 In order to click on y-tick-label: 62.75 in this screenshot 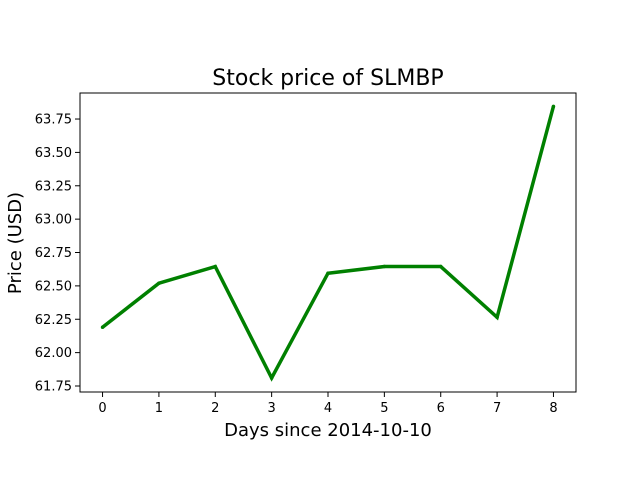, I will do `click(53, 253)`.